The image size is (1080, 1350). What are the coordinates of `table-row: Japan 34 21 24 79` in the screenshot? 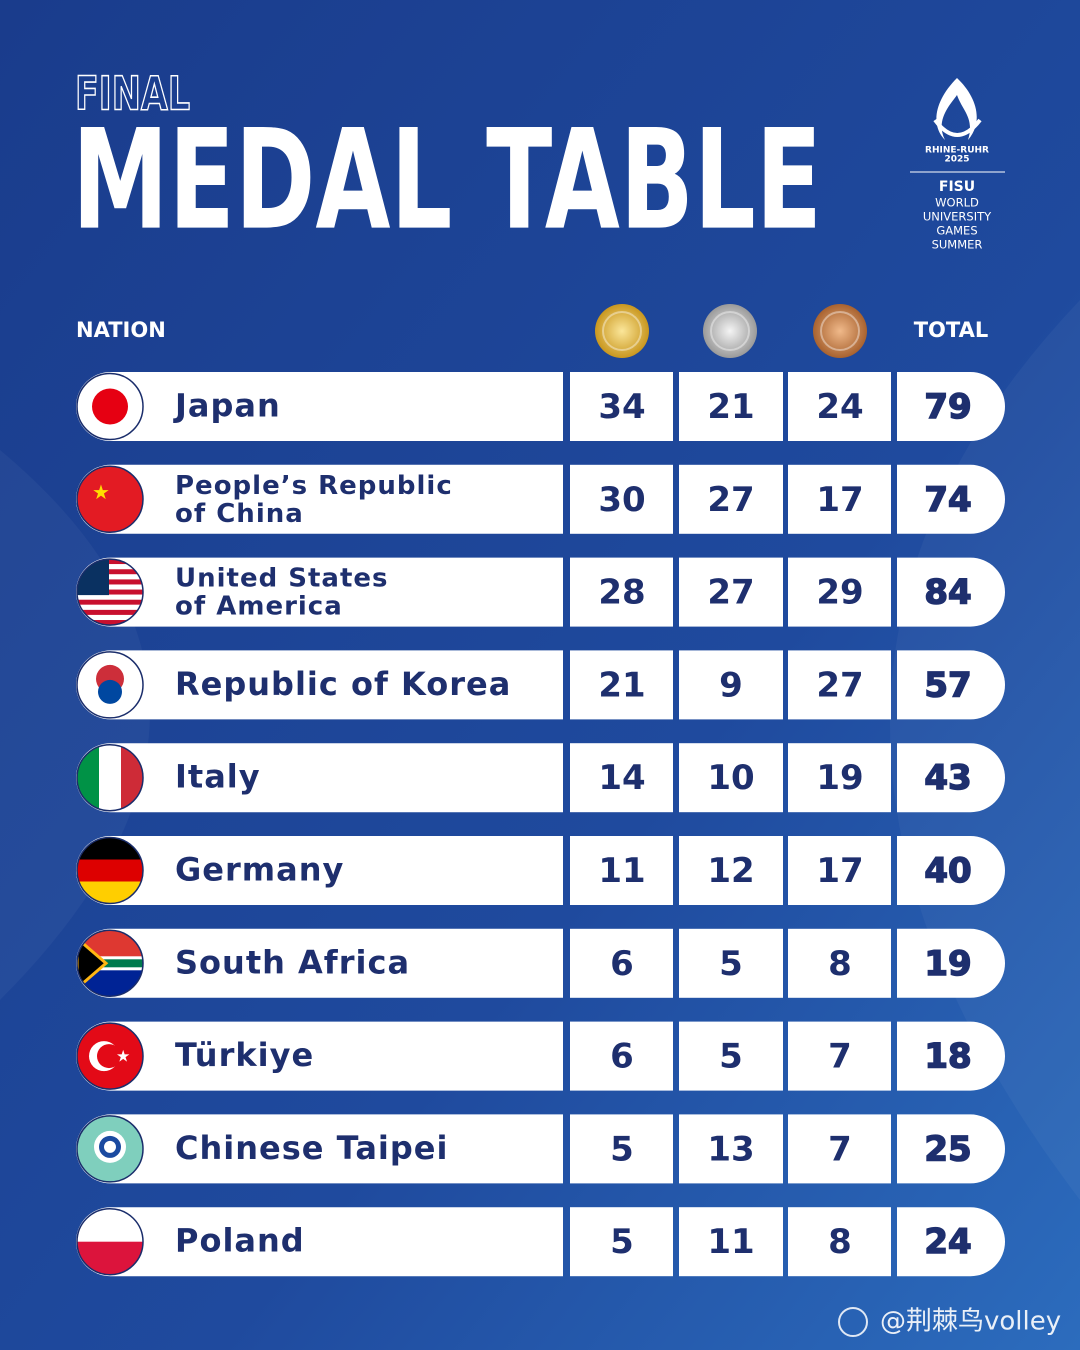 It's located at (541, 406).